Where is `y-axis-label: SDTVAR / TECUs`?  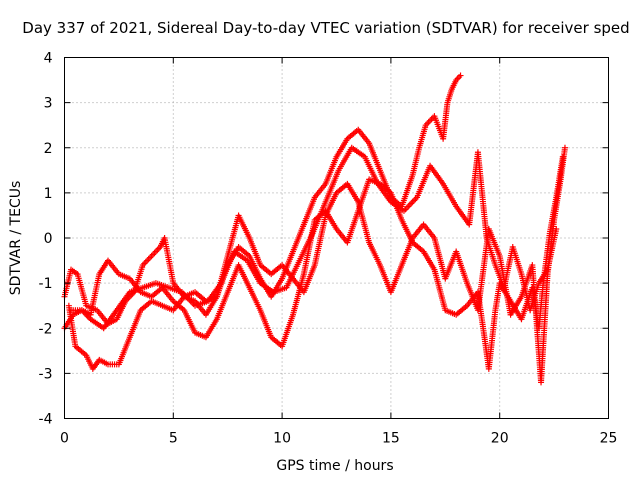 y-axis-label: SDTVAR / TECUs is located at coordinates (16, 238).